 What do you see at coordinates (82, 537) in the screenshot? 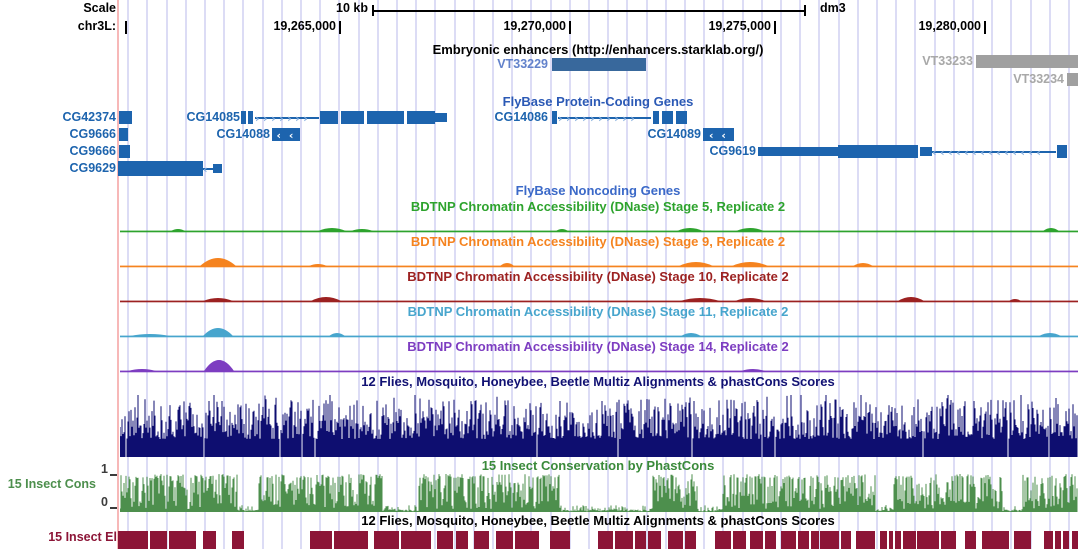
I see `insect-elements-left-label: 15 Insect El` at bounding box center [82, 537].